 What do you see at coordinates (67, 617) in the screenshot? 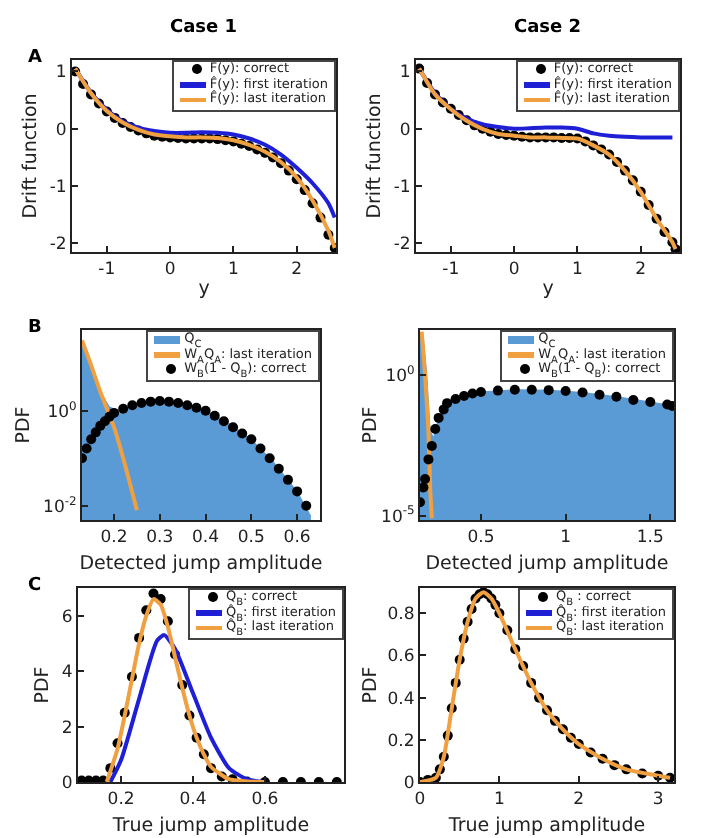
I see `y-tick-label: 6` at bounding box center [67, 617].